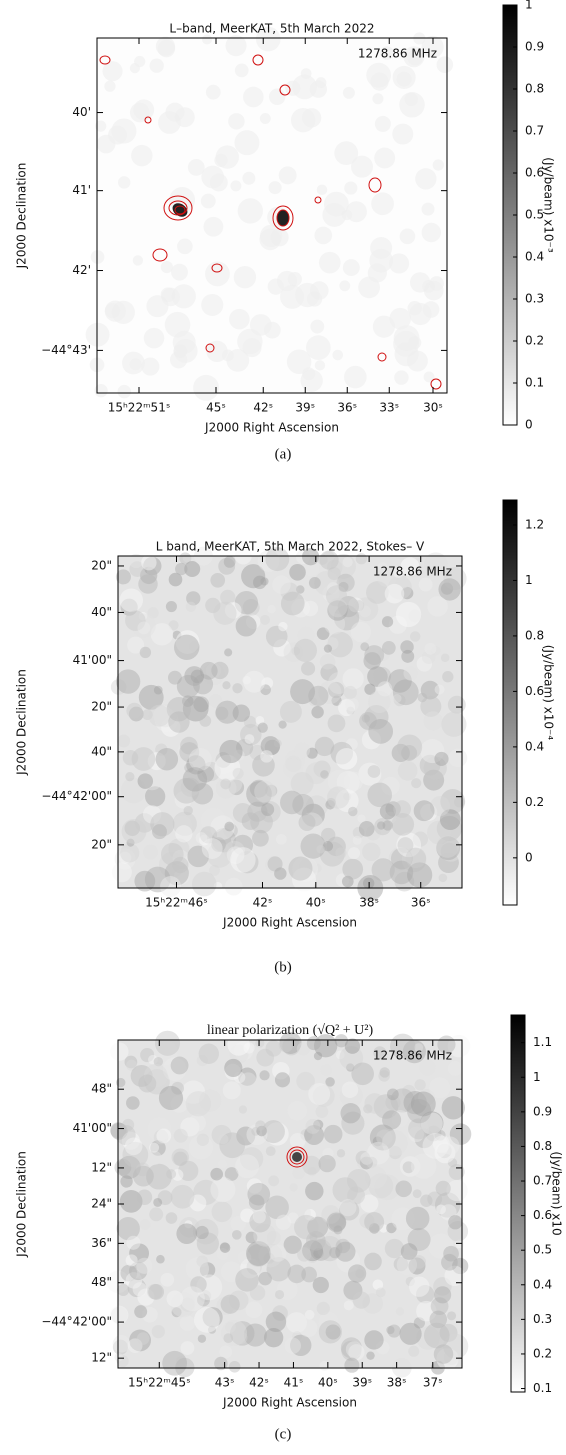 The height and width of the screenshot is (1455, 566). I want to click on x-tick-label: 40ˢ, so click(328, 1383).